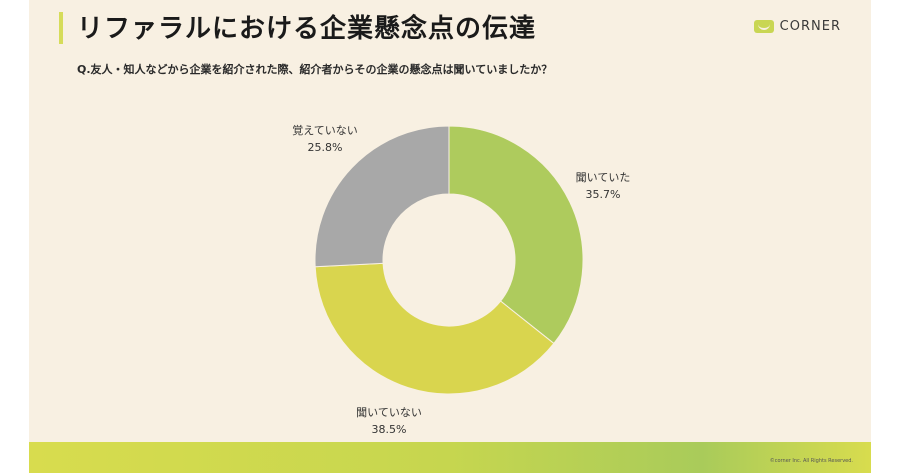 This screenshot has height=473, width=900. Describe the element at coordinates (434, 328) in the screenshot. I see `slice-not-heard` at that location.